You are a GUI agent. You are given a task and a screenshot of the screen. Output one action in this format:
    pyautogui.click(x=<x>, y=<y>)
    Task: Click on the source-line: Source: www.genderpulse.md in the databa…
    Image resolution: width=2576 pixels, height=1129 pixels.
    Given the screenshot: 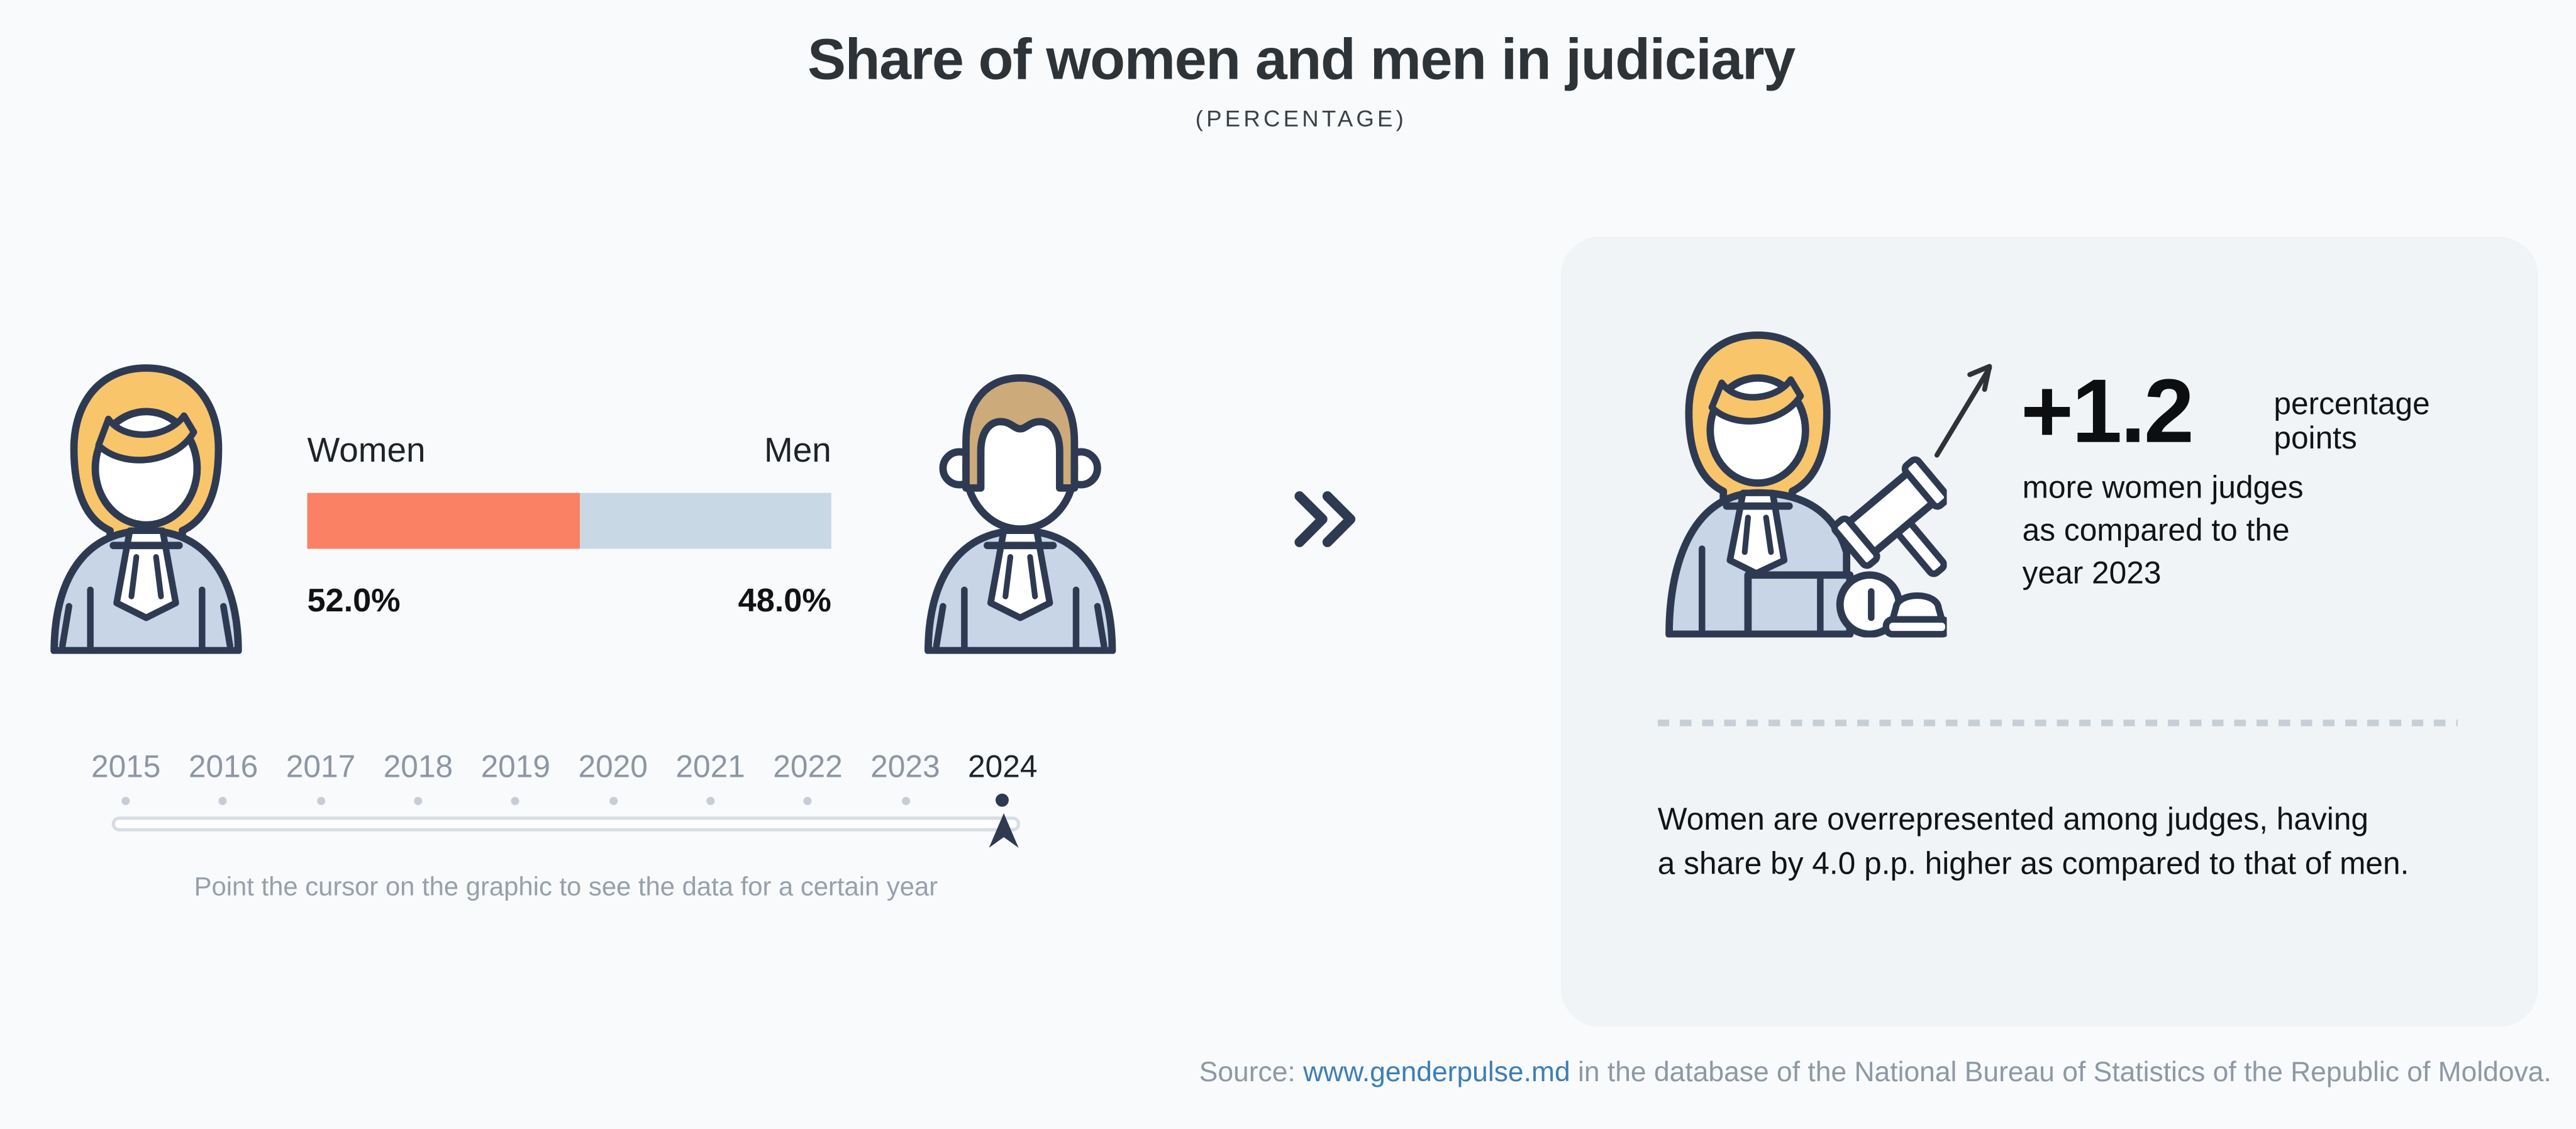 What is the action you would take?
    pyautogui.click(x=1875, y=1073)
    